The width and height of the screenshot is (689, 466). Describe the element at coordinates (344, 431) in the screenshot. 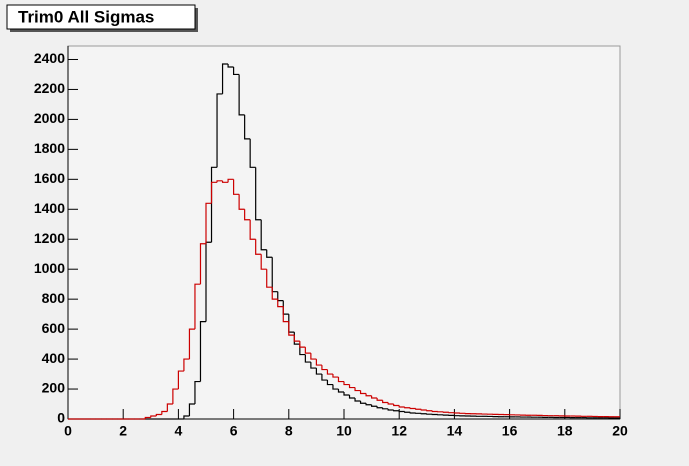

I see `x-tick-label: 10` at that location.